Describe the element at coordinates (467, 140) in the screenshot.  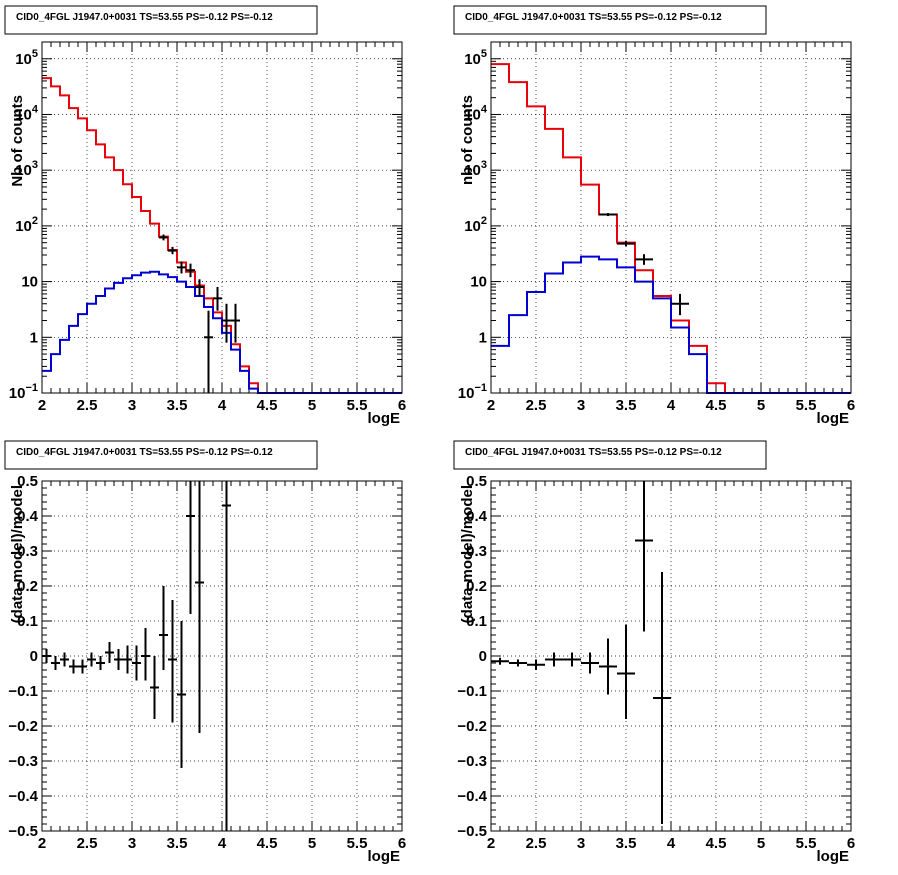
I see `y-axis-label: nb of counts` at that location.